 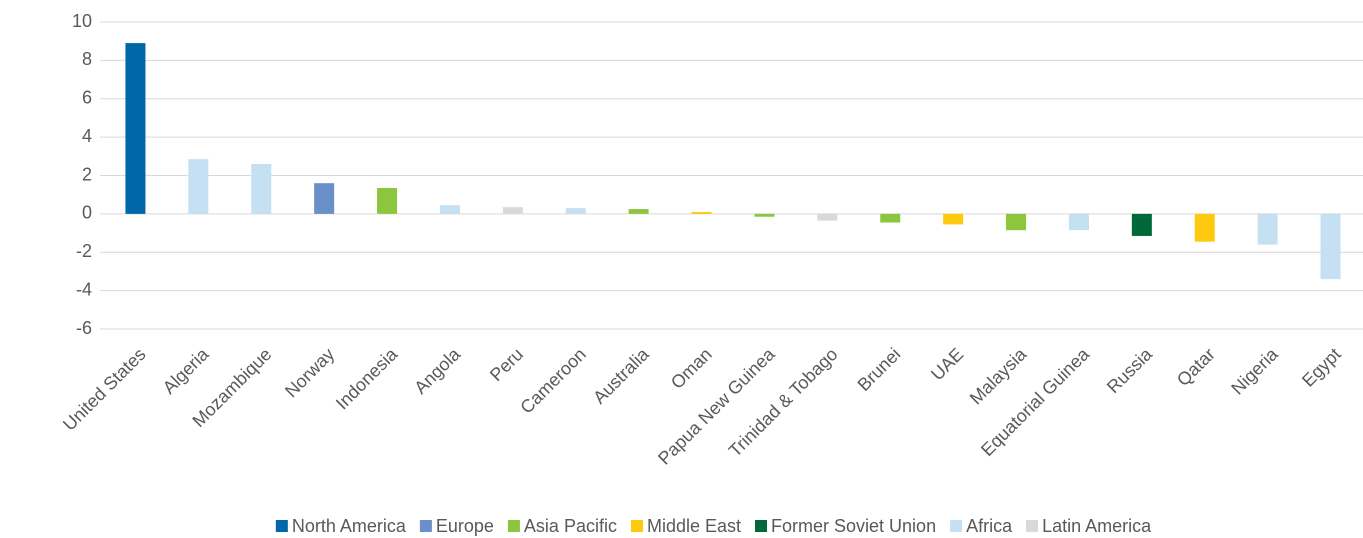 I want to click on y-tick-label: -6, so click(x=84, y=328).